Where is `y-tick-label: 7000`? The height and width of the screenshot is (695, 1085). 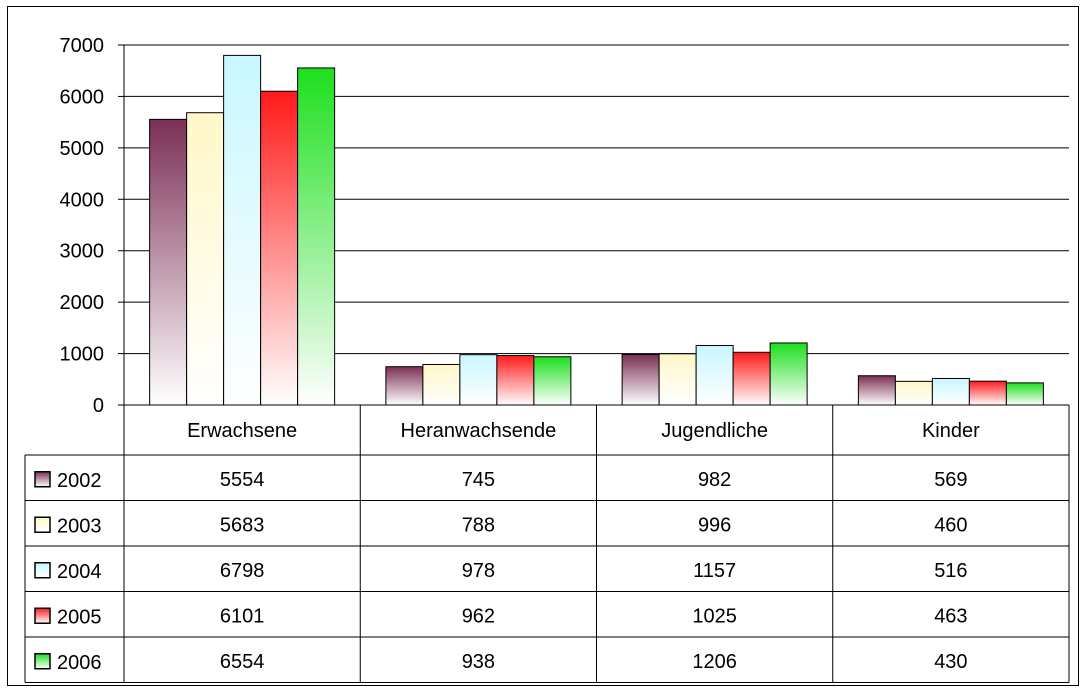 y-tick-label: 7000 is located at coordinates (82, 46).